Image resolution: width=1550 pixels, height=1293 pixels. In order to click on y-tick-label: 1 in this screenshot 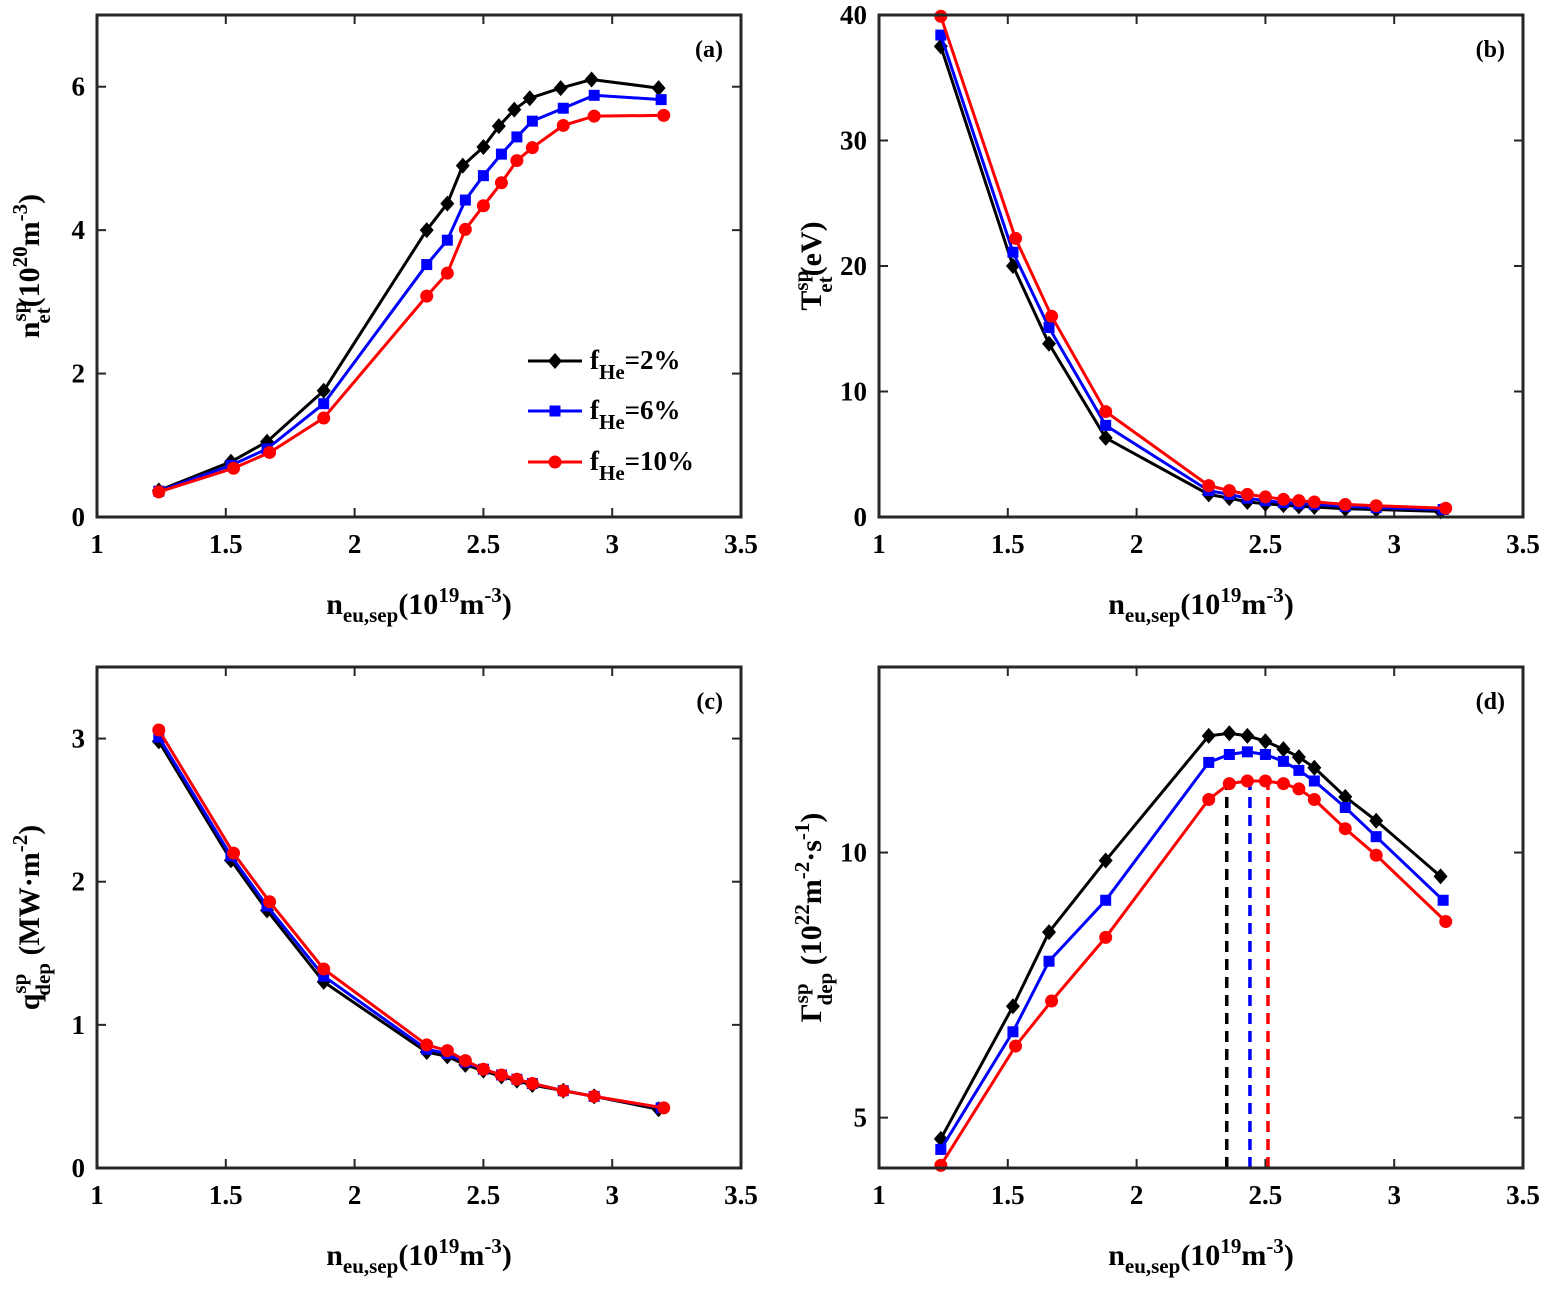, I will do `click(79, 1025)`.